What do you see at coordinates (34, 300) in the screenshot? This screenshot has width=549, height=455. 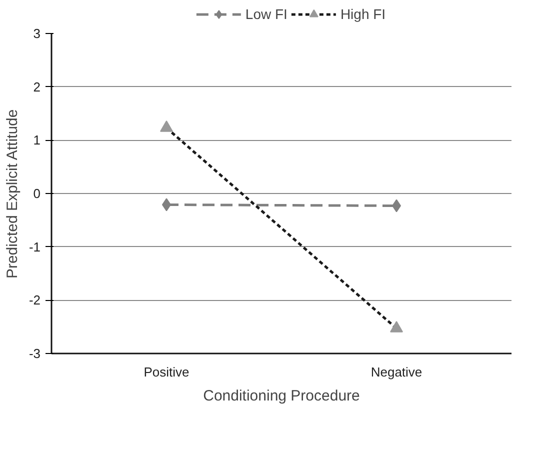 I see `y-tick-label: -2` at bounding box center [34, 300].